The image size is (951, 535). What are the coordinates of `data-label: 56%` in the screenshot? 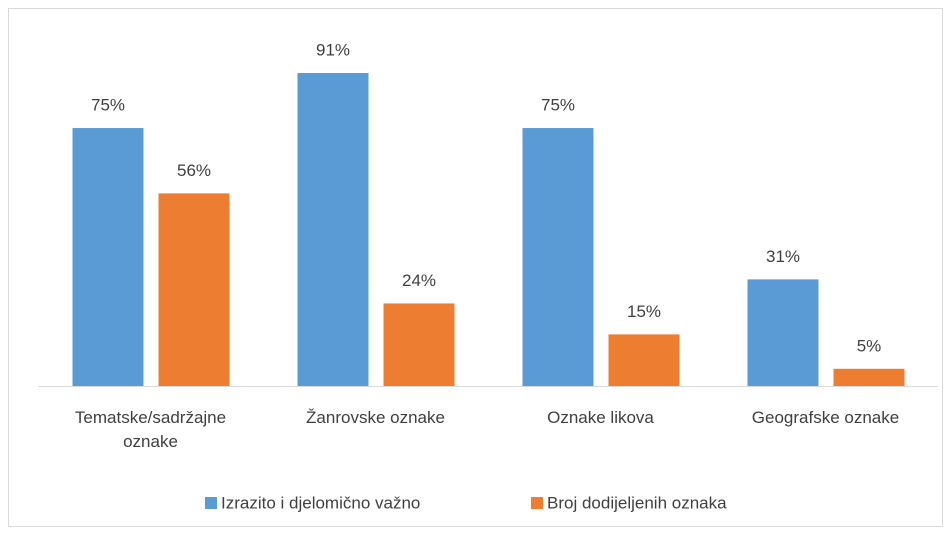 It's located at (194, 170).